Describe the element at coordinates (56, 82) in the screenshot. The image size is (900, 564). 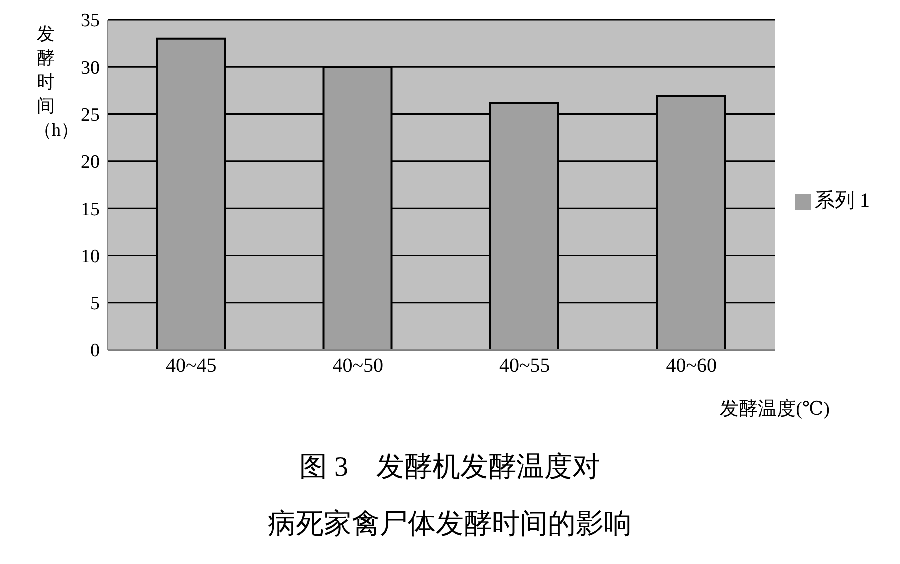
I see `y-axis-title: 发酵时间（h）` at that location.